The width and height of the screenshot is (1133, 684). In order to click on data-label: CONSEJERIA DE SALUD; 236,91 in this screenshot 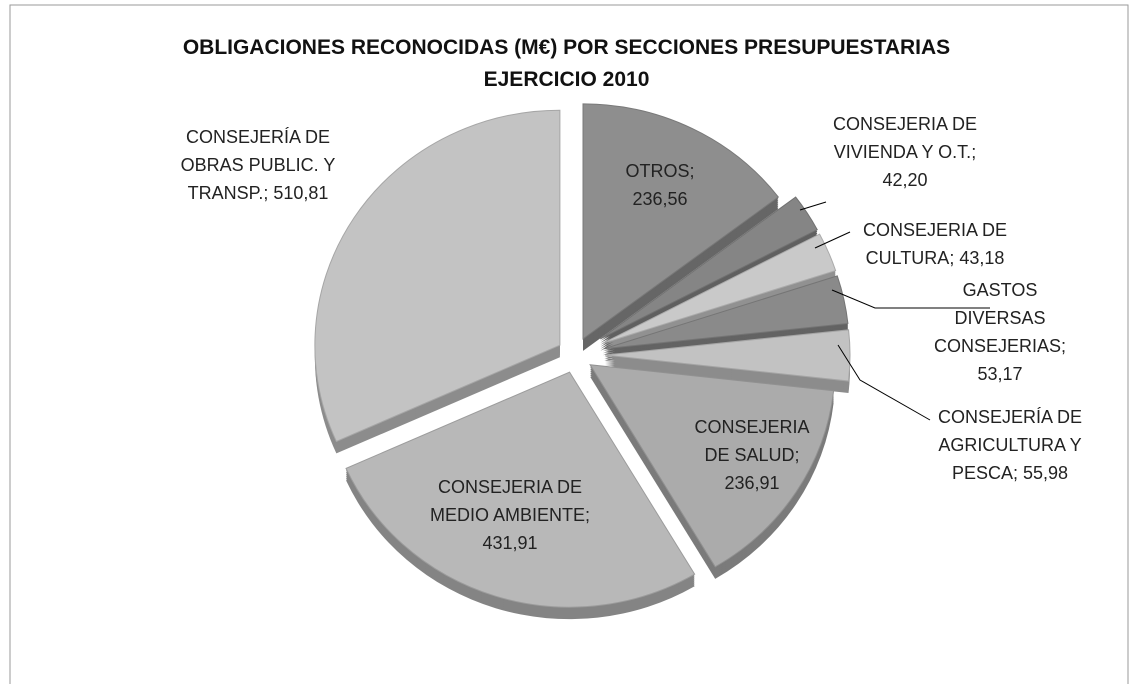, I will do `click(752, 455)`.